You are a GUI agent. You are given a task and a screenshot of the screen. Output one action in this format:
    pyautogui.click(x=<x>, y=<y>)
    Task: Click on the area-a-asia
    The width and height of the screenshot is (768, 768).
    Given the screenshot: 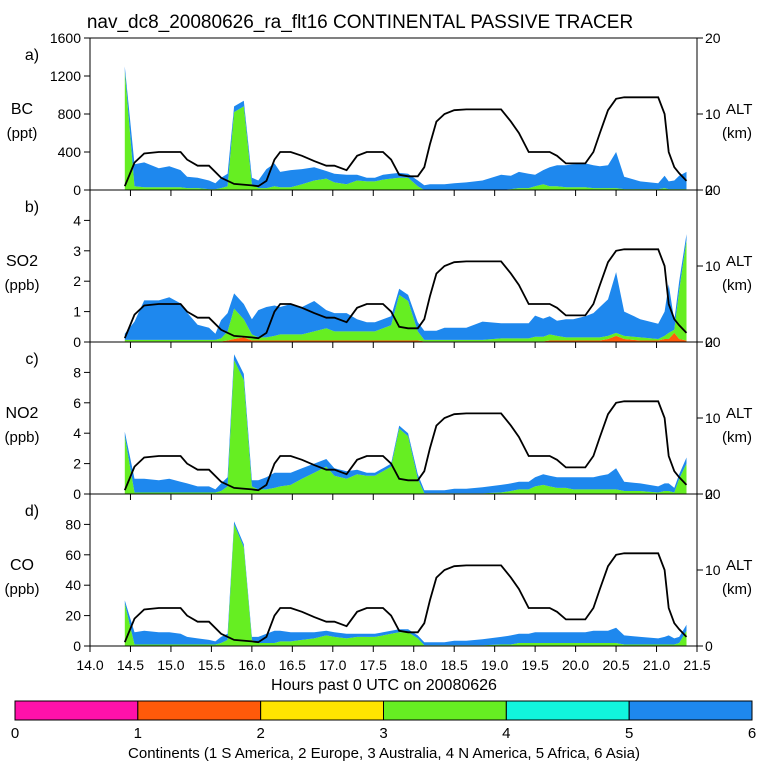 What is the action you would take?
    pyautogui.click(x=405, y=128)
    